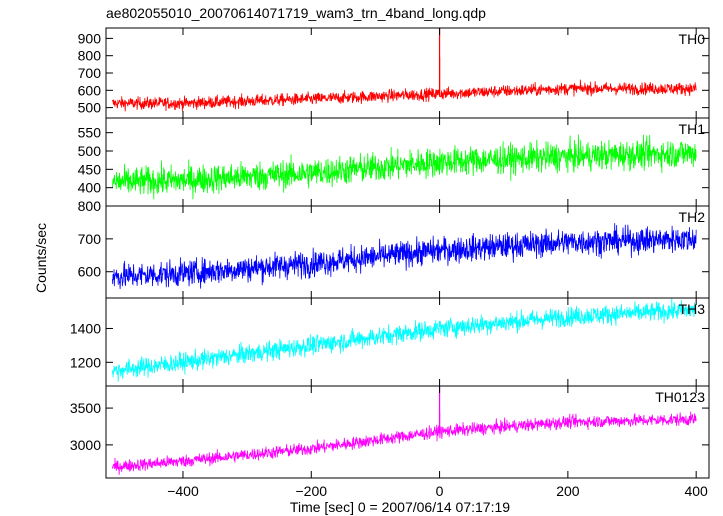  Describe the element at coordinates (41, 258) in the screenshot. I see `y-axis-label: Counts/sec` at that location.